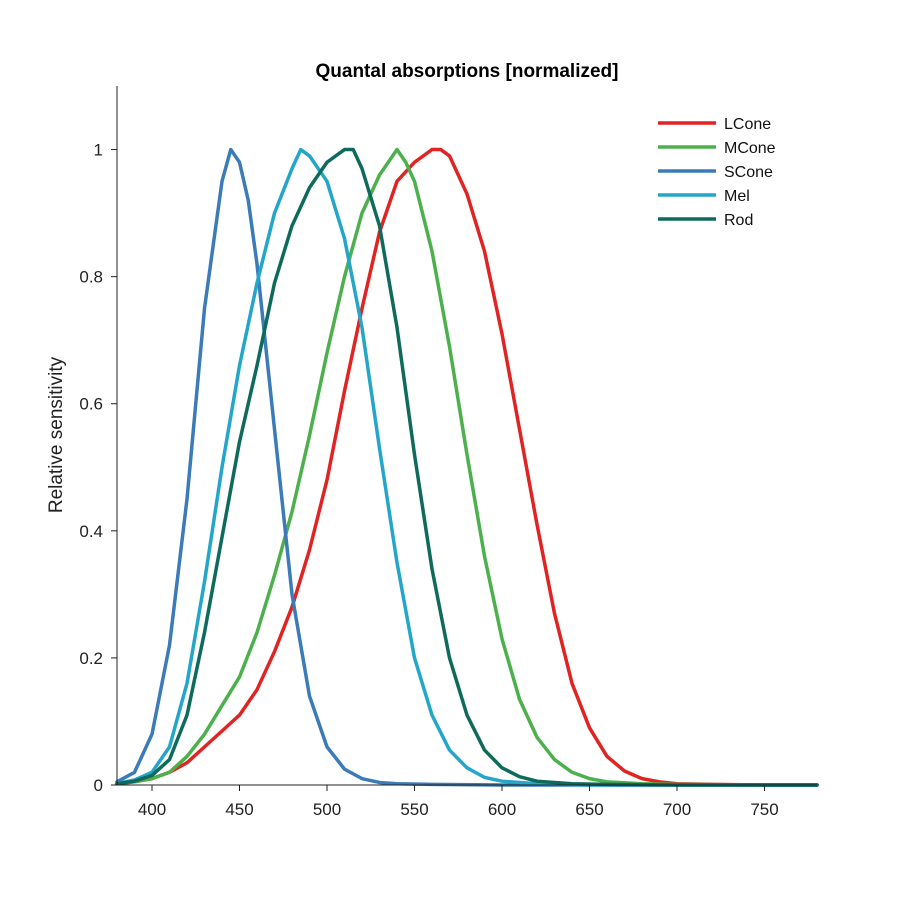 The width and height of the screenshot is (900, 900). Describe the element at coordinates (589, 809) in the screenshot. I see `x-tick-label: 650` at that location.